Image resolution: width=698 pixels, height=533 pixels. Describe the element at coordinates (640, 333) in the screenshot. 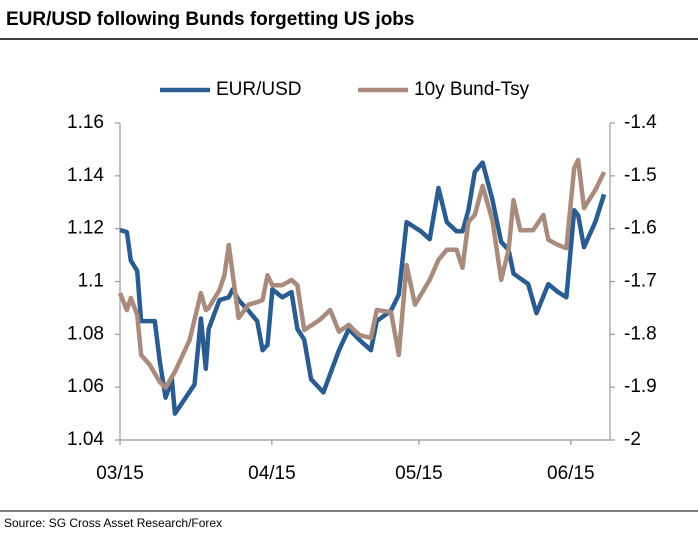

I see `y2-tick-label: -1.8` at that location.